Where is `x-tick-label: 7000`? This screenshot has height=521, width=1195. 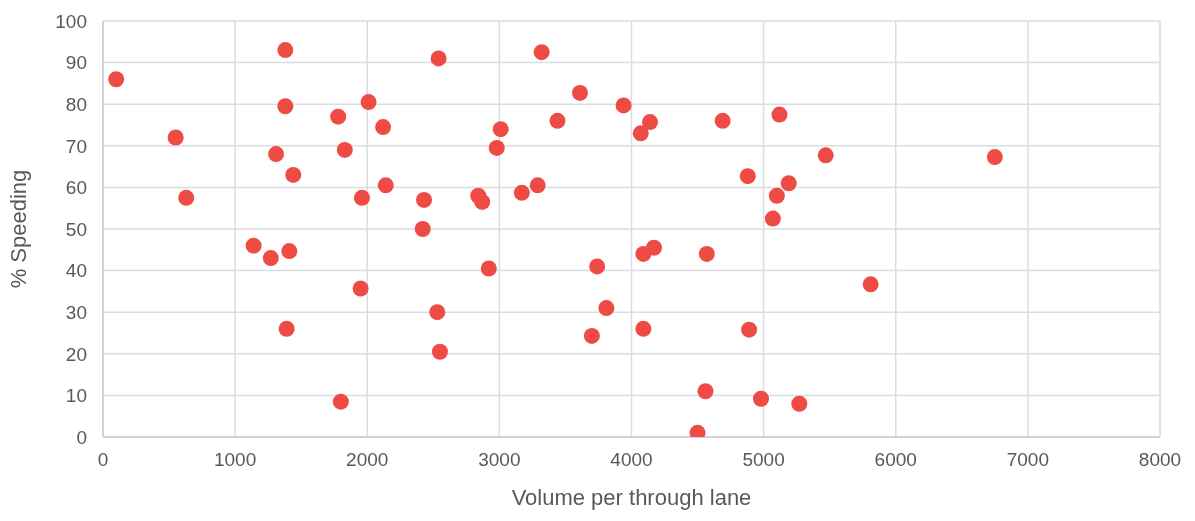 x-tick-label: 7000 is located at coordinates (1028, 460).